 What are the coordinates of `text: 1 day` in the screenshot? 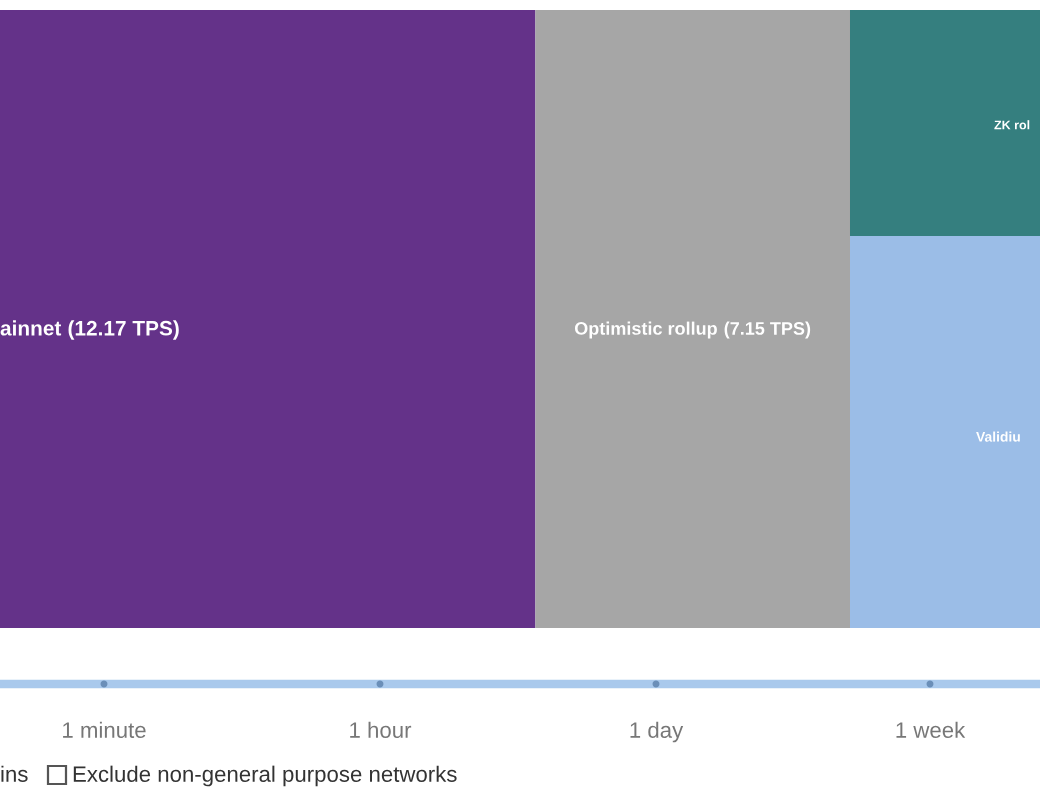 It's located at (657, 732).